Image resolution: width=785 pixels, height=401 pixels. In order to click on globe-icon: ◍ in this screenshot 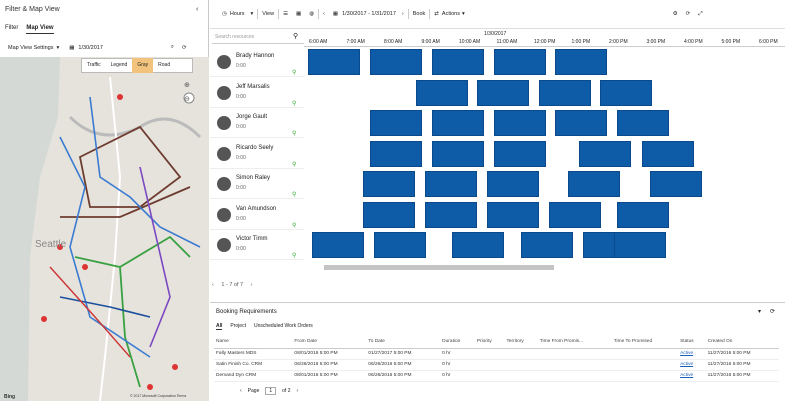, I will do `click(312, 14)`.